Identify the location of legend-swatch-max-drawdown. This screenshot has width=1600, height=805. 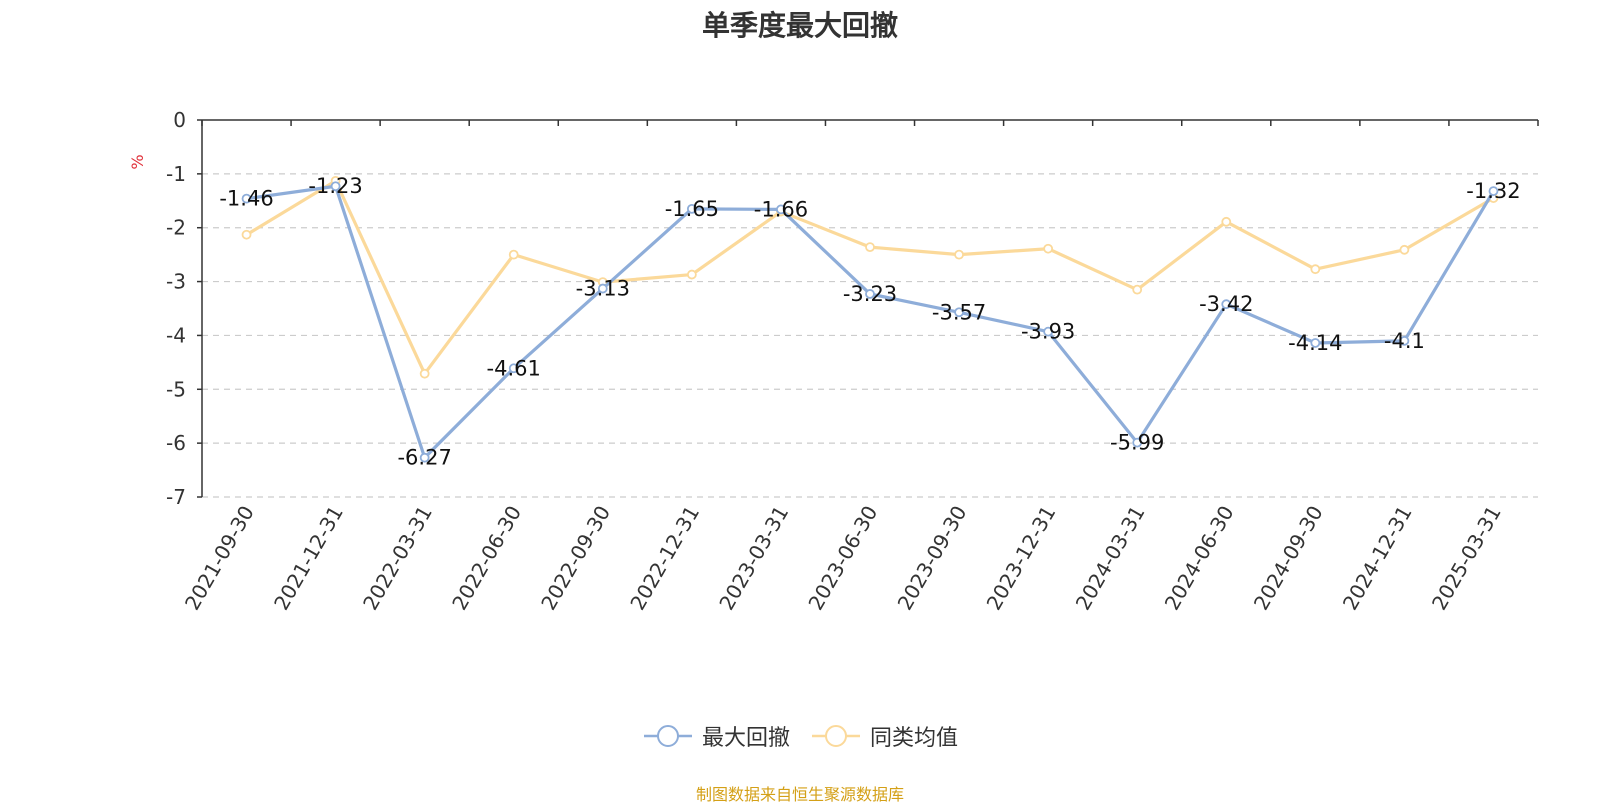
(667, 736).